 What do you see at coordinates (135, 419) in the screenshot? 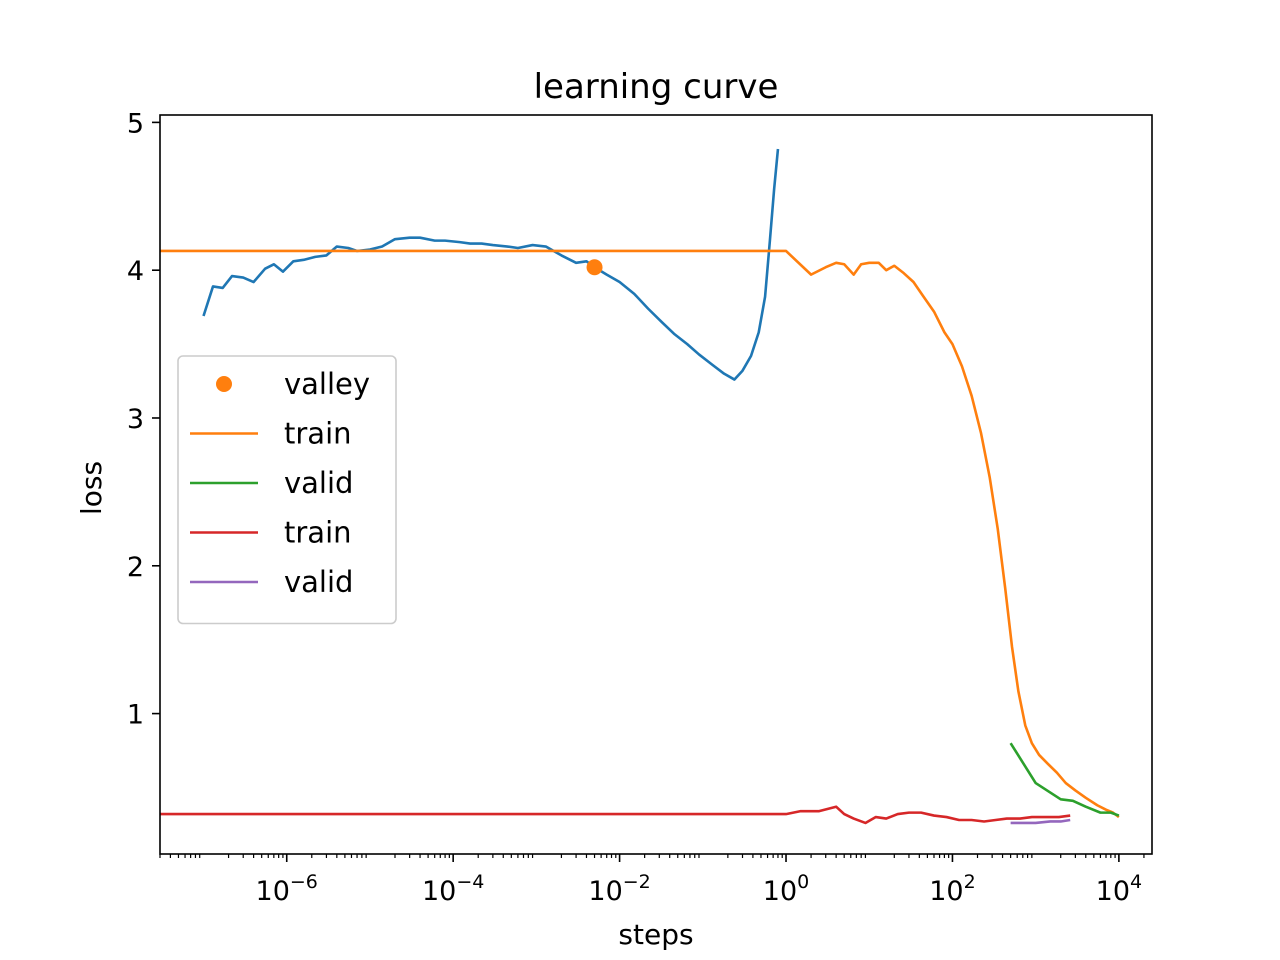
I see `y-tick-label: 3` at bounding box center [135, 419].